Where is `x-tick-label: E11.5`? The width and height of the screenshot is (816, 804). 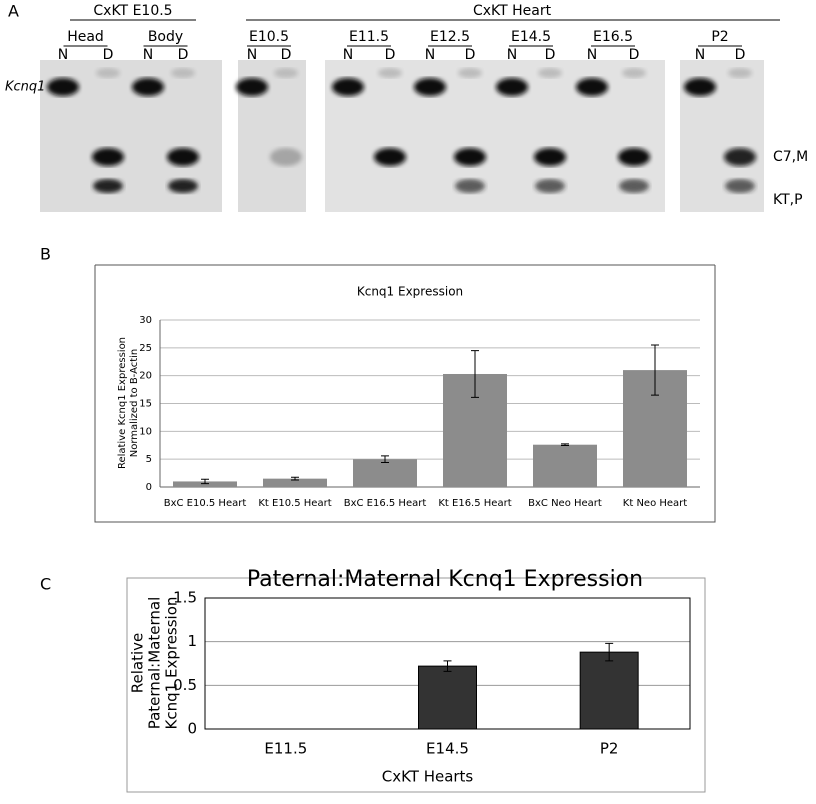 x-tick-label: E11.5 is located at coordinates (285, 749).